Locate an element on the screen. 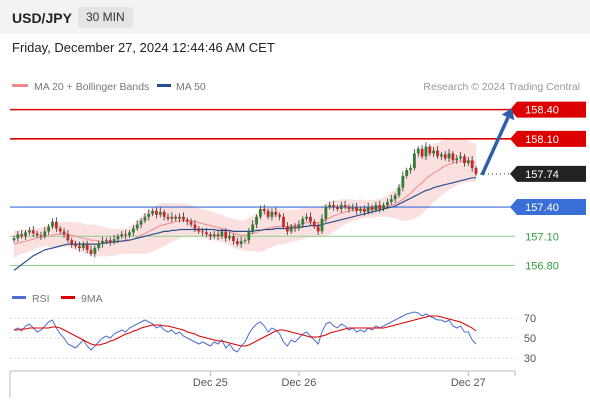 The image size is (590, 400). rsi-line is located at coordinates (245, 332).